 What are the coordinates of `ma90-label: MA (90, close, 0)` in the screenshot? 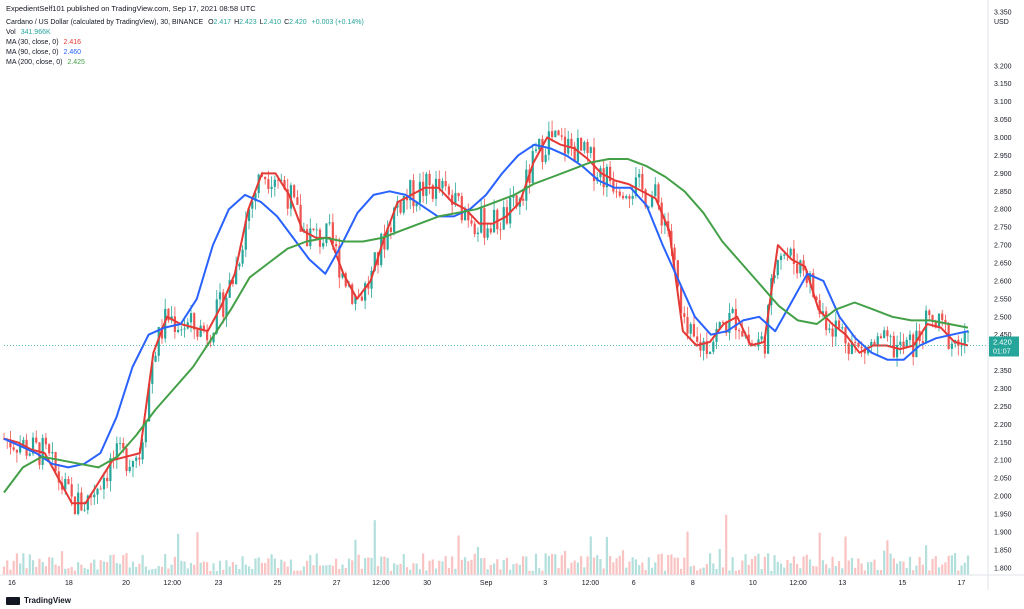 It's located at (32, 52).